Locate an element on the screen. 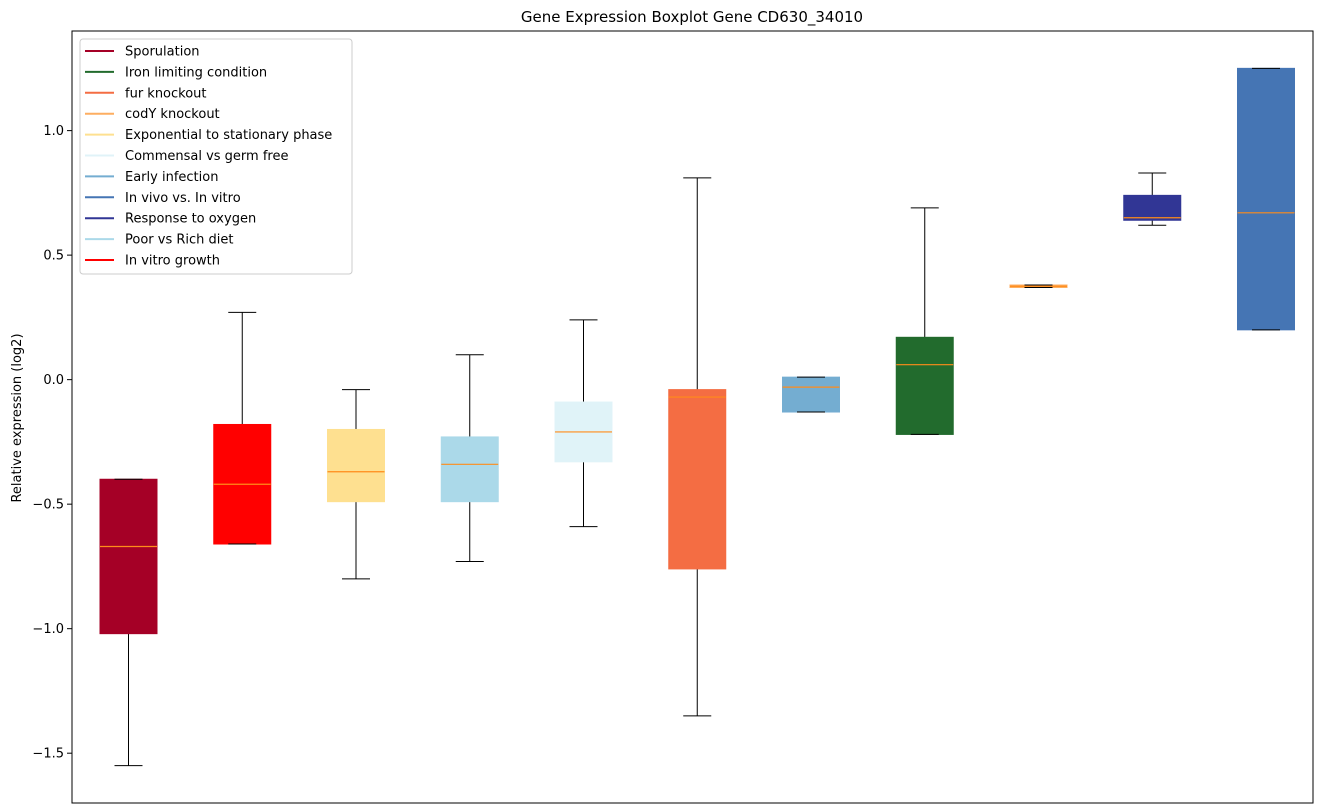 The image size is (1322, 812). legend-label: Early infection is located at coordinates (171, 177).